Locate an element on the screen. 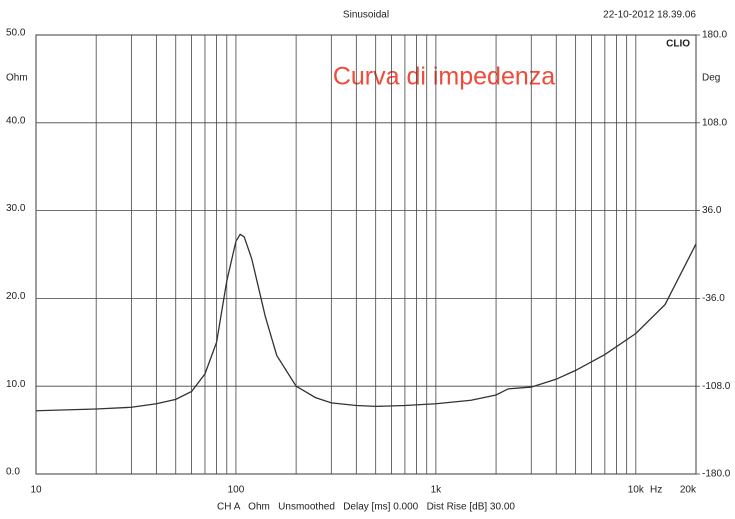  y-tick-label: 0.0 is located at coordinates (13, 472).